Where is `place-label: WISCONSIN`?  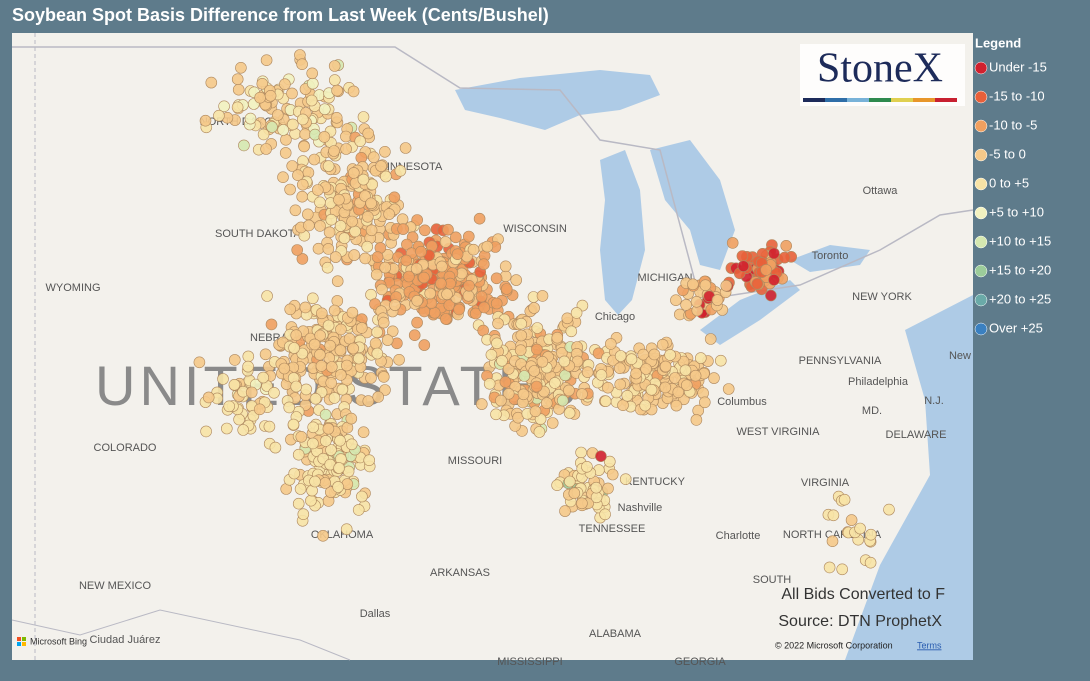 place-label: WISCONSIN is located at coordinates (535, 229).